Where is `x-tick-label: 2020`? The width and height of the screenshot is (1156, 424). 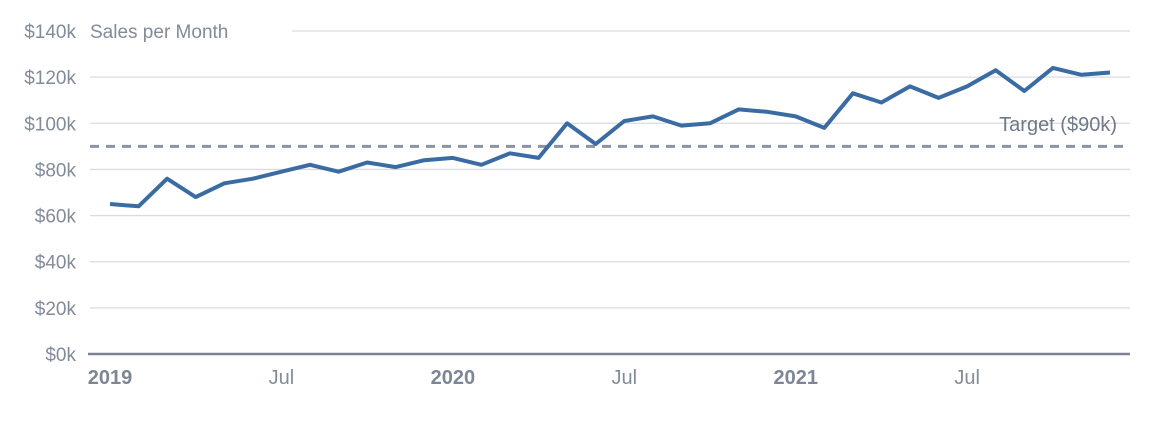 x-tick-label: 2020 is located at coordinates (453, 378).